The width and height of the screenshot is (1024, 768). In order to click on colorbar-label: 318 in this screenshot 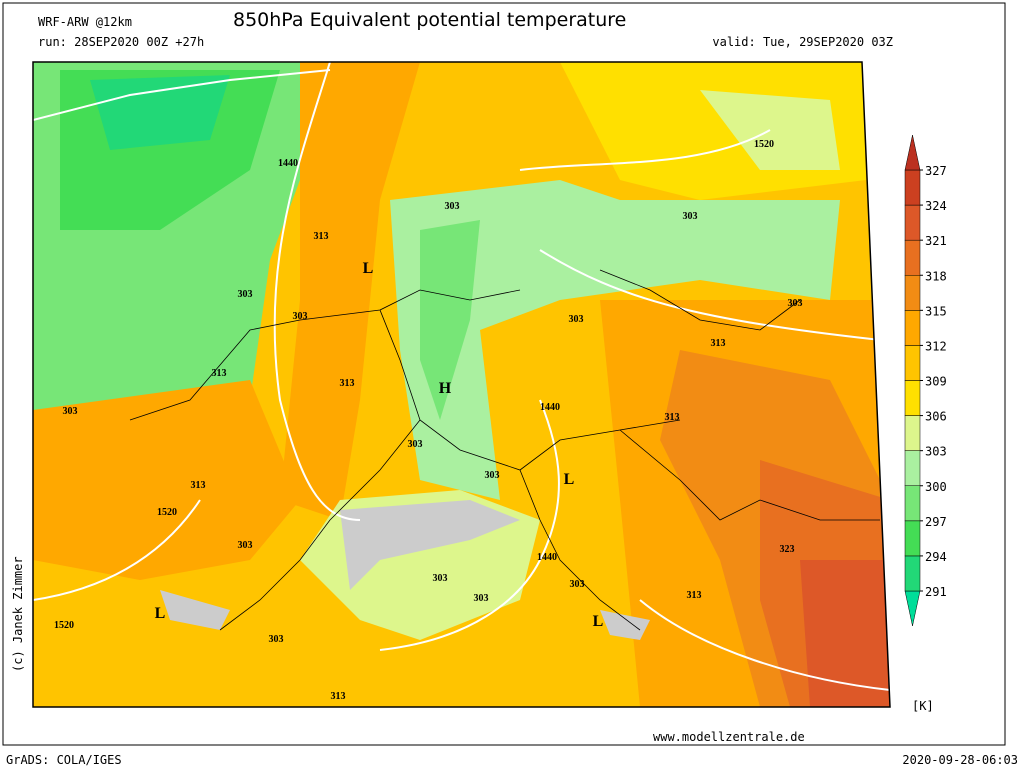, I will do `click(936, 276)`.